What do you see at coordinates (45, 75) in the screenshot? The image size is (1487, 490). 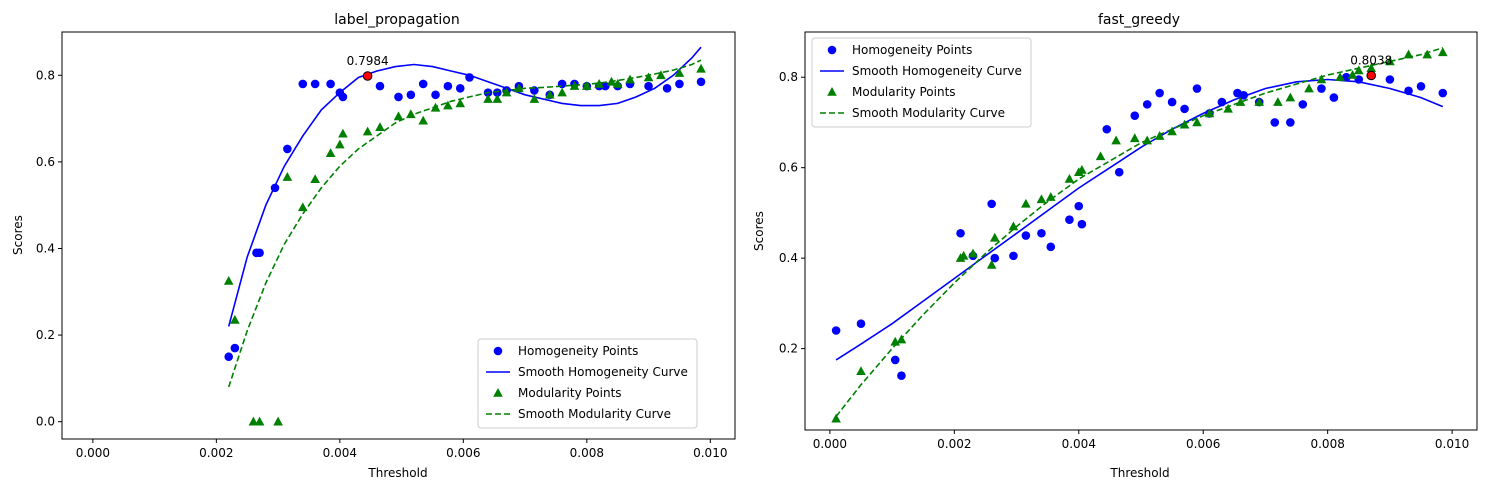 I see `y-tick-label: 0.8` at bounding box center [45, 75].